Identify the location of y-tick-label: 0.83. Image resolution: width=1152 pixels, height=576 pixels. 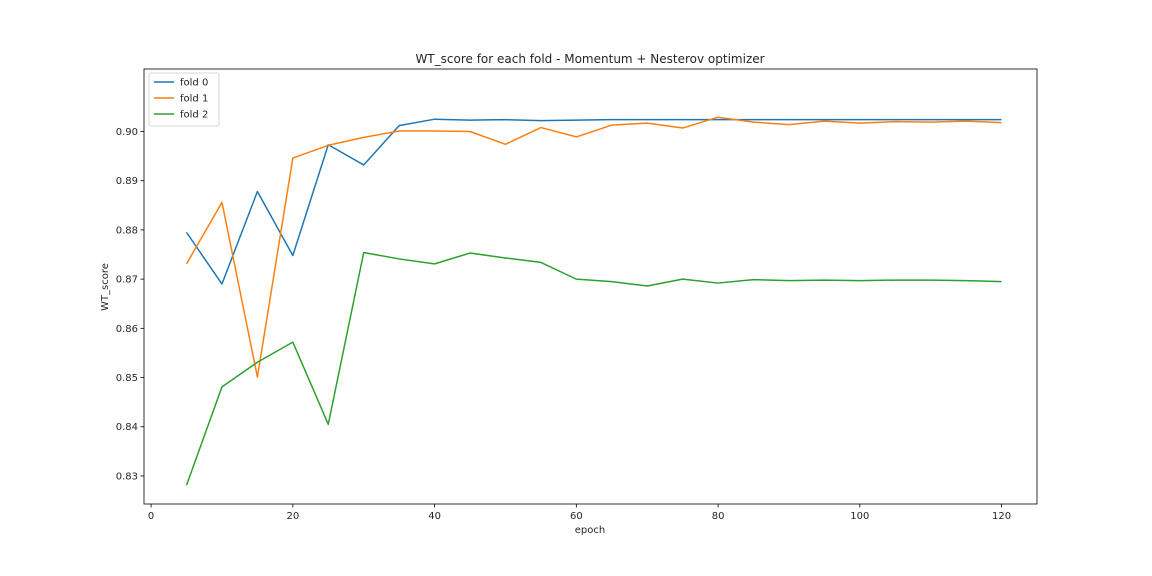
(127, 476).